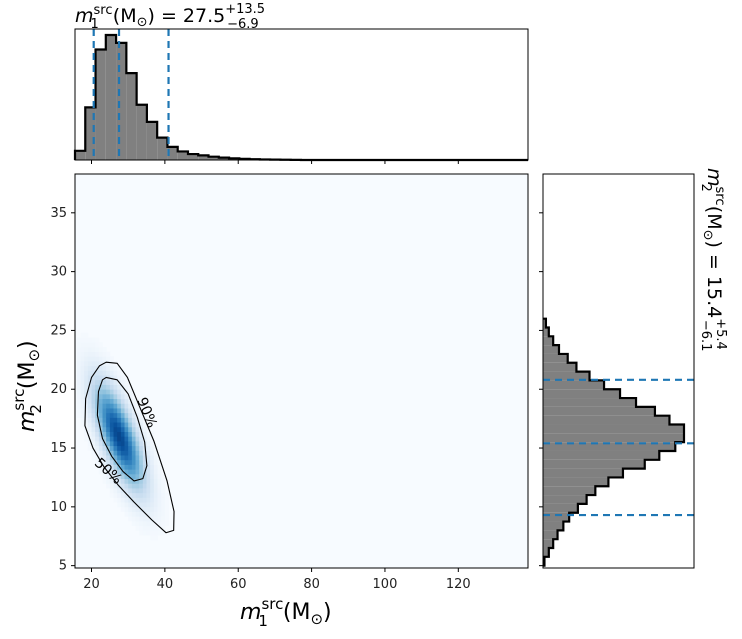 The height and width of the screenshot is (639, 742). What do you see at coordinates (170, 17) in the screenshot?
I see `m1-title: msrc 1 (M⊙) = 27.5+13.5 −6.9` at bounding box center [170, 17].